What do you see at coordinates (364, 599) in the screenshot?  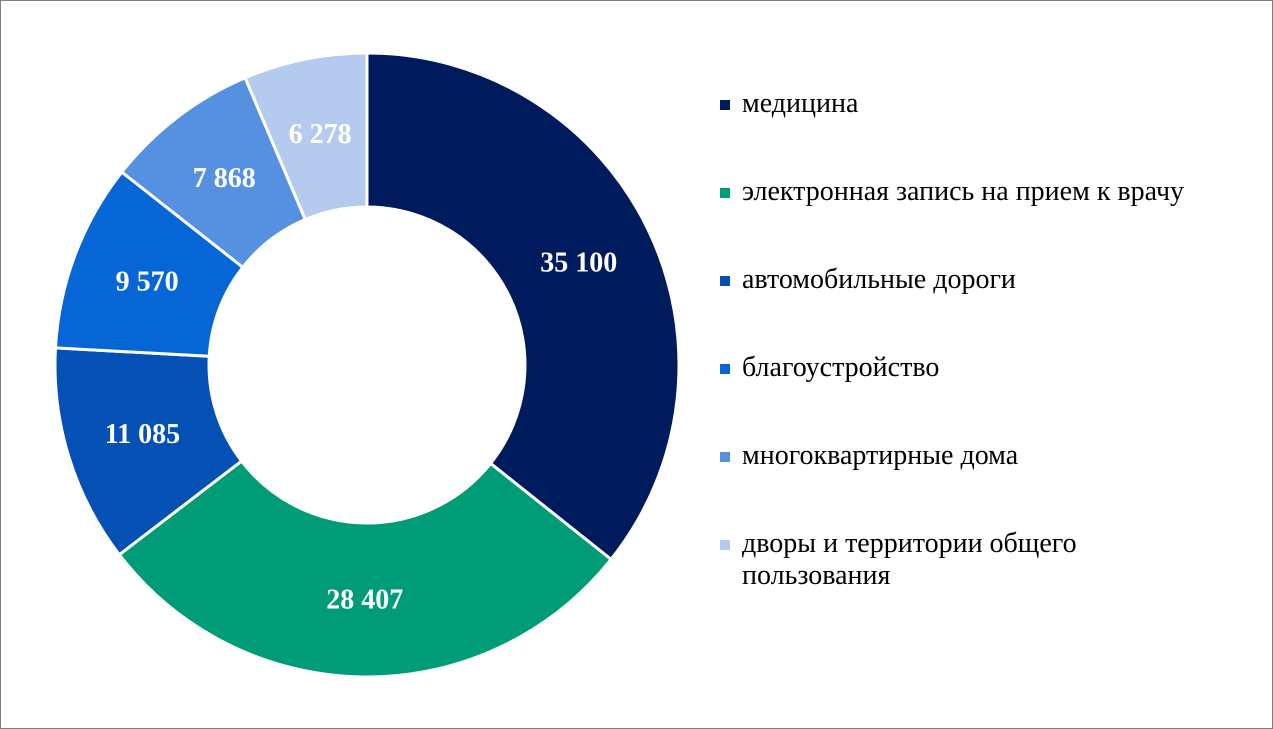 I see `slice-value-label: 28 407` at bounding box center [364, 599].